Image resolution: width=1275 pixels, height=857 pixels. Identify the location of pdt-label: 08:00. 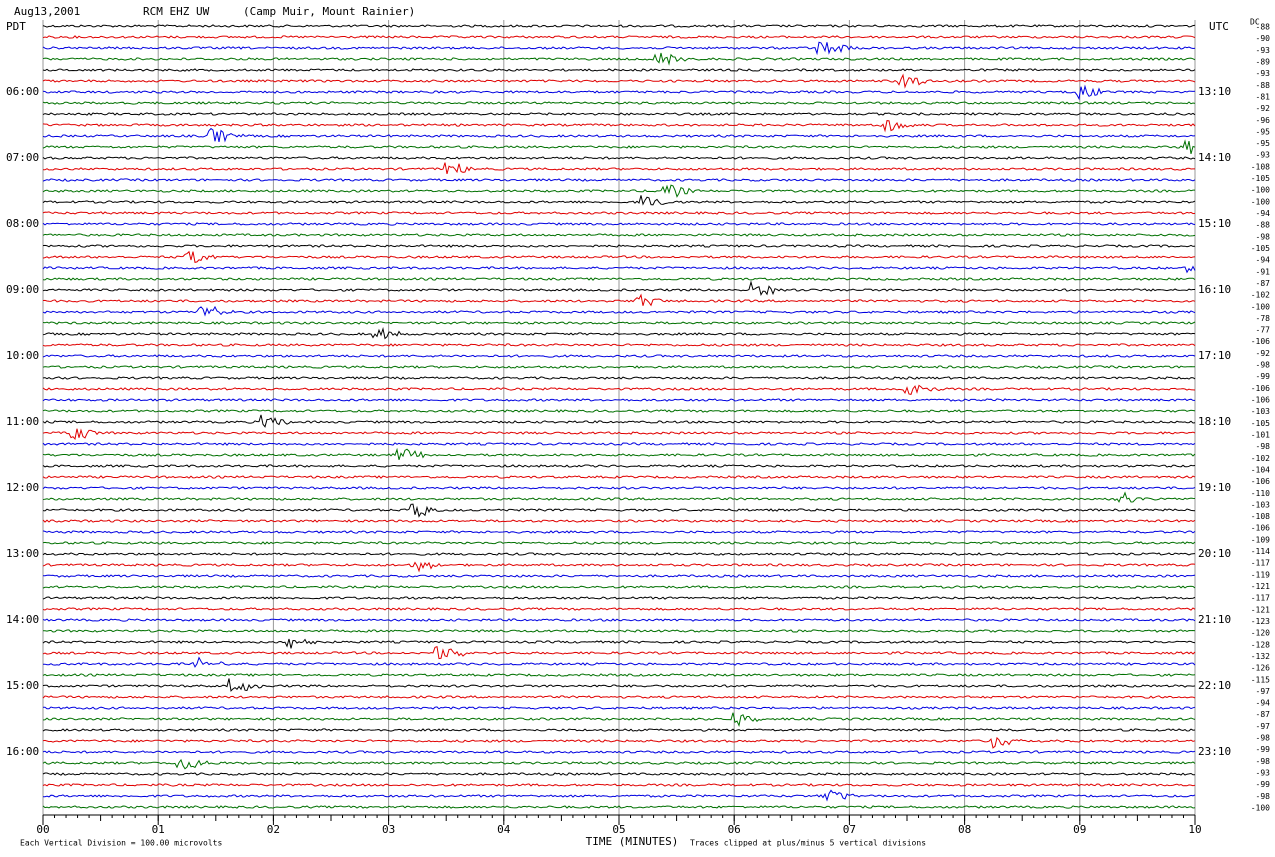
(22, 223).